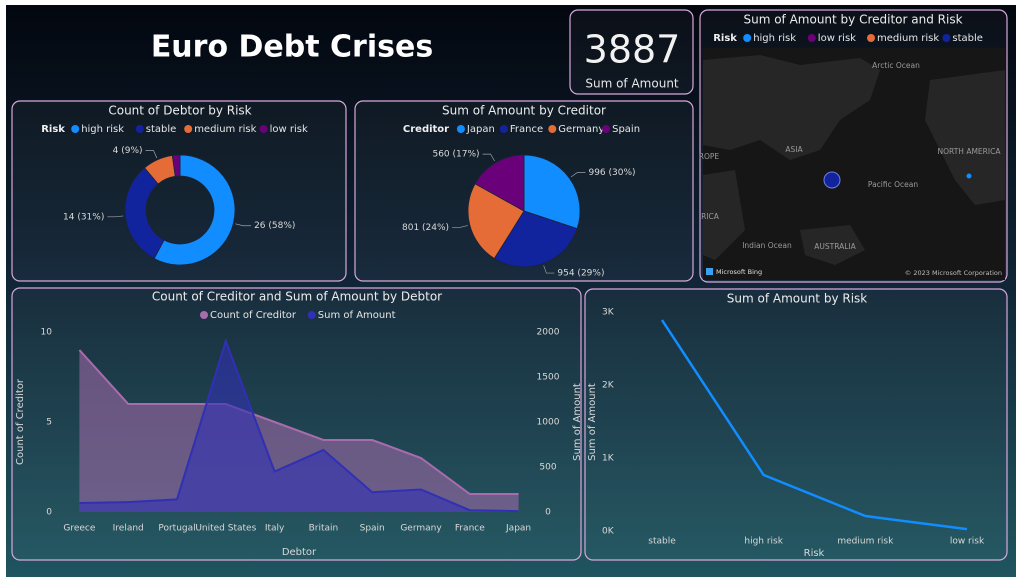 The width and height of the screenshot is (1022, 585). What do you see at coordinates (763, 542) in the screenshot?
I see `x-tick-label: high risk` at bounding box center [763, 542].